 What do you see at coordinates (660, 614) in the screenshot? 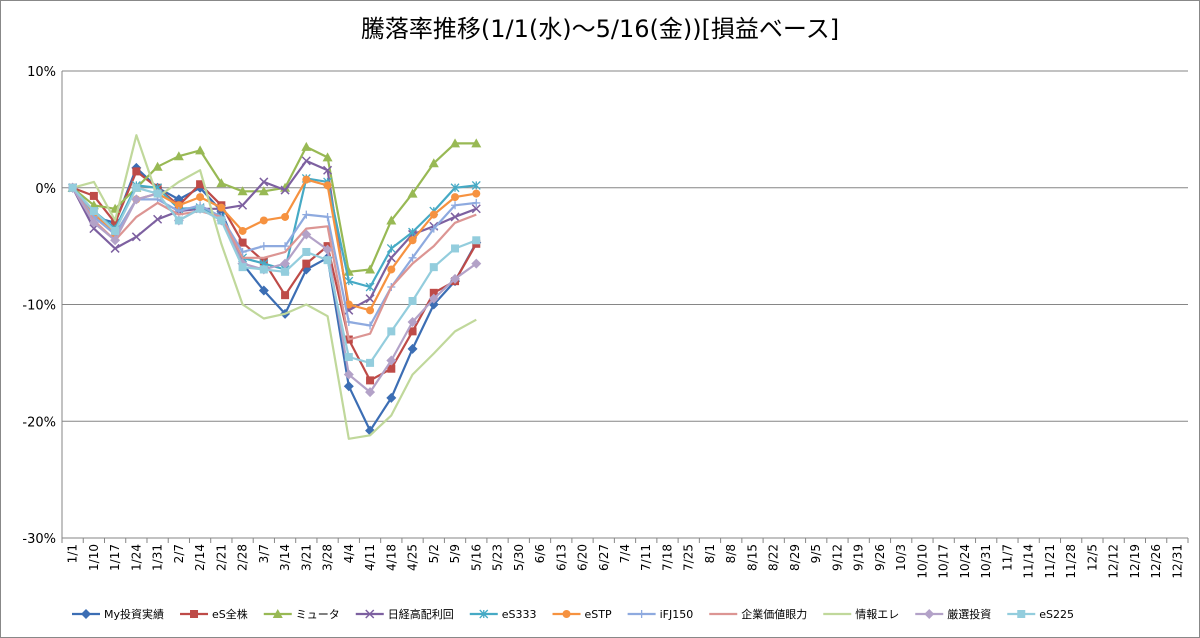
I see `legend-item: iFJ150` at bounding box center [660, 614].